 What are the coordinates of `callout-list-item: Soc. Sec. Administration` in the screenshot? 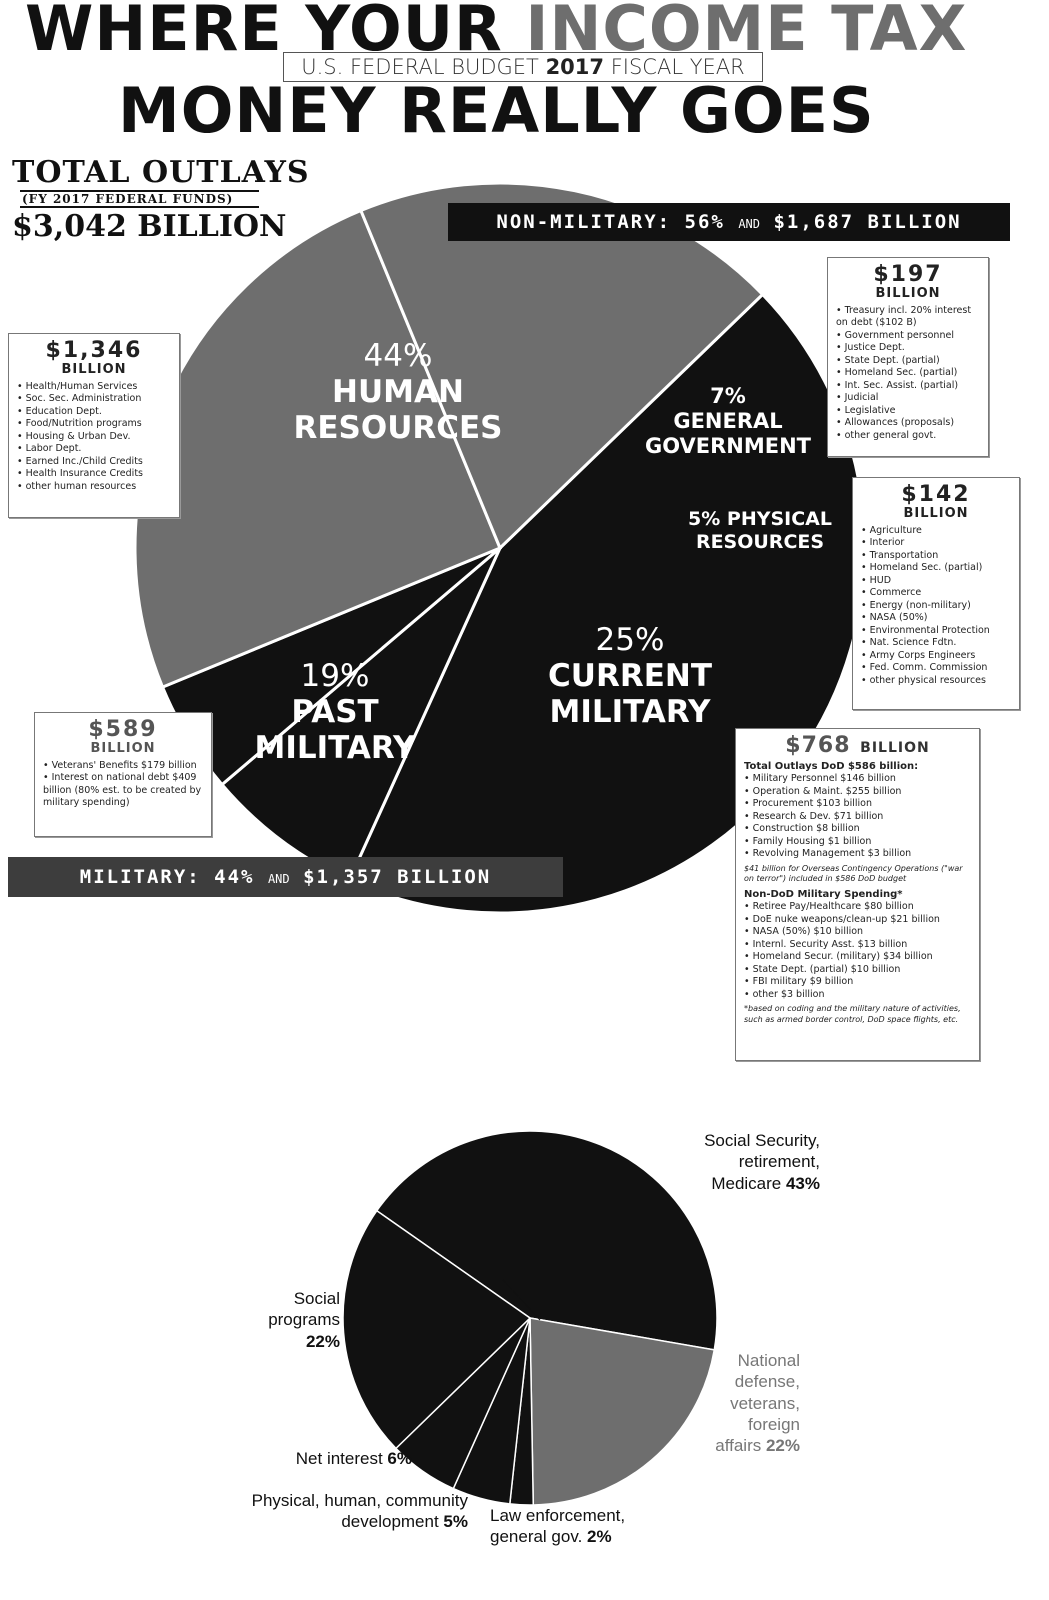 It's located at (94, 399).